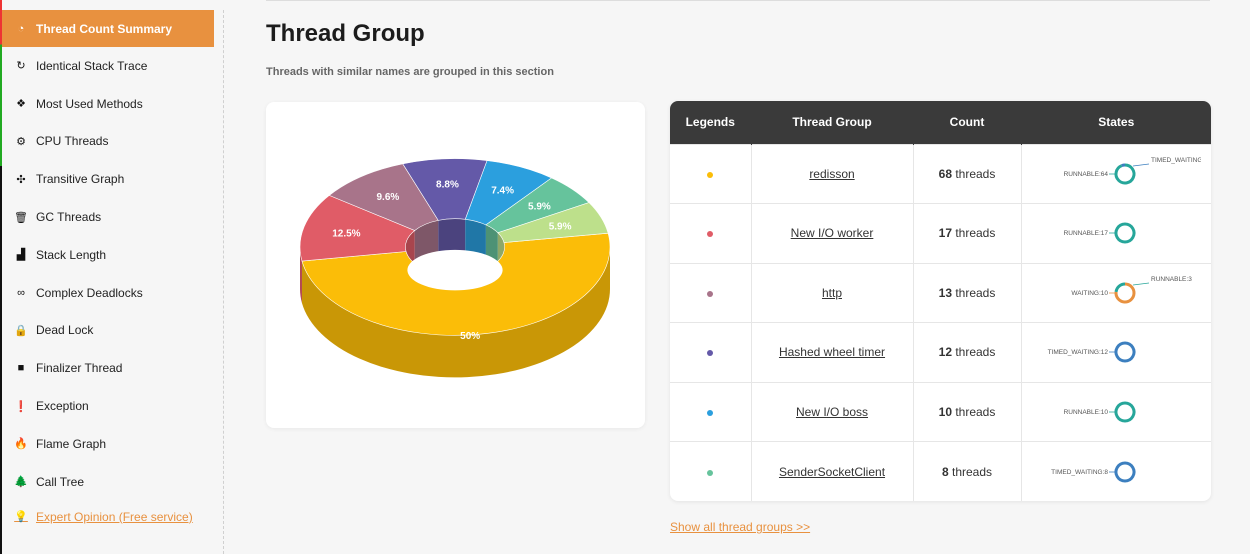  I want to click on sidebar-item-label: CPU Threads, so click(72, 141).